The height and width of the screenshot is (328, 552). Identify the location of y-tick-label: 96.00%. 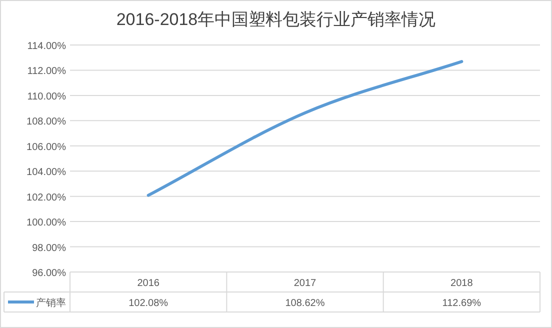
(49, 273).